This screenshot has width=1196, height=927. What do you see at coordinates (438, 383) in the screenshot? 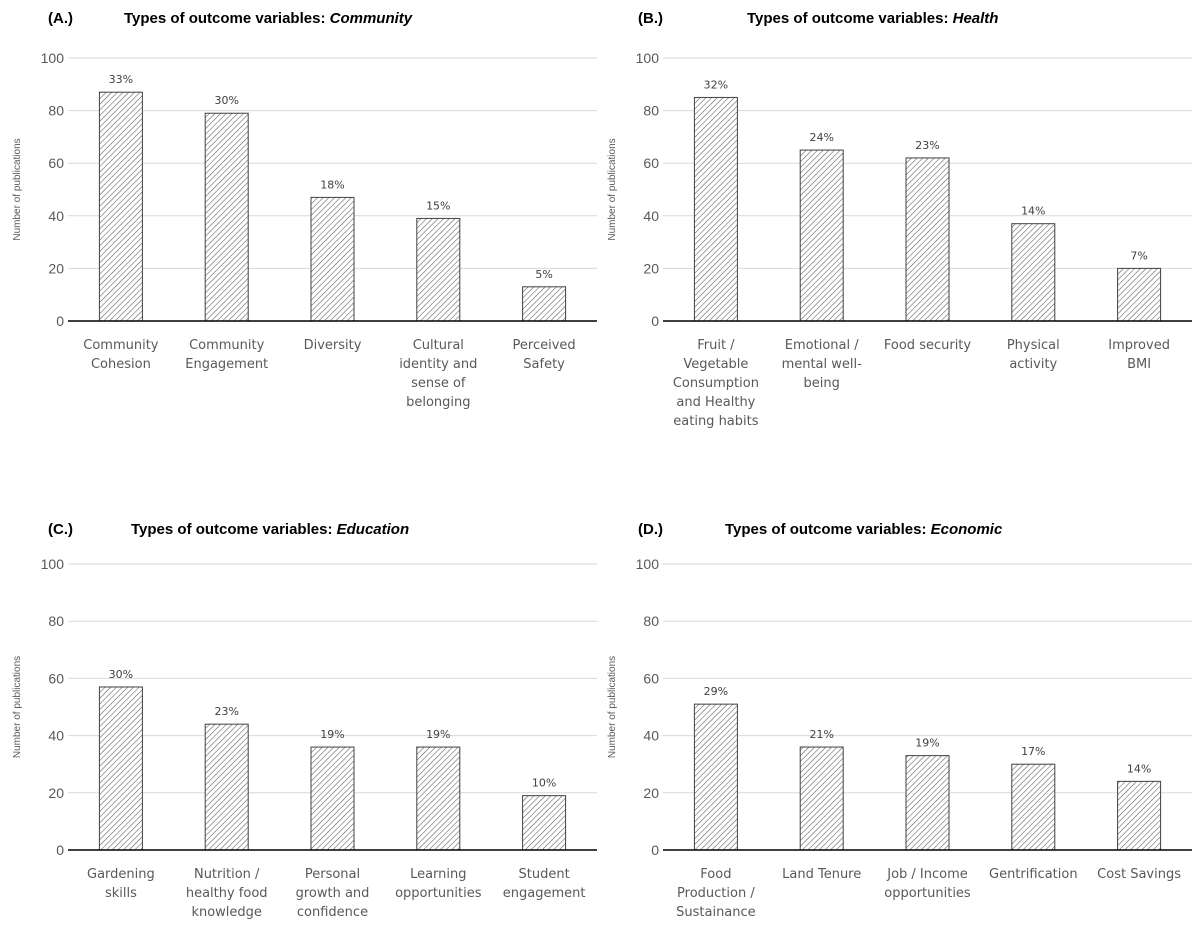
I see `x-tick-label: sense of` at bounding box center [438, 383].